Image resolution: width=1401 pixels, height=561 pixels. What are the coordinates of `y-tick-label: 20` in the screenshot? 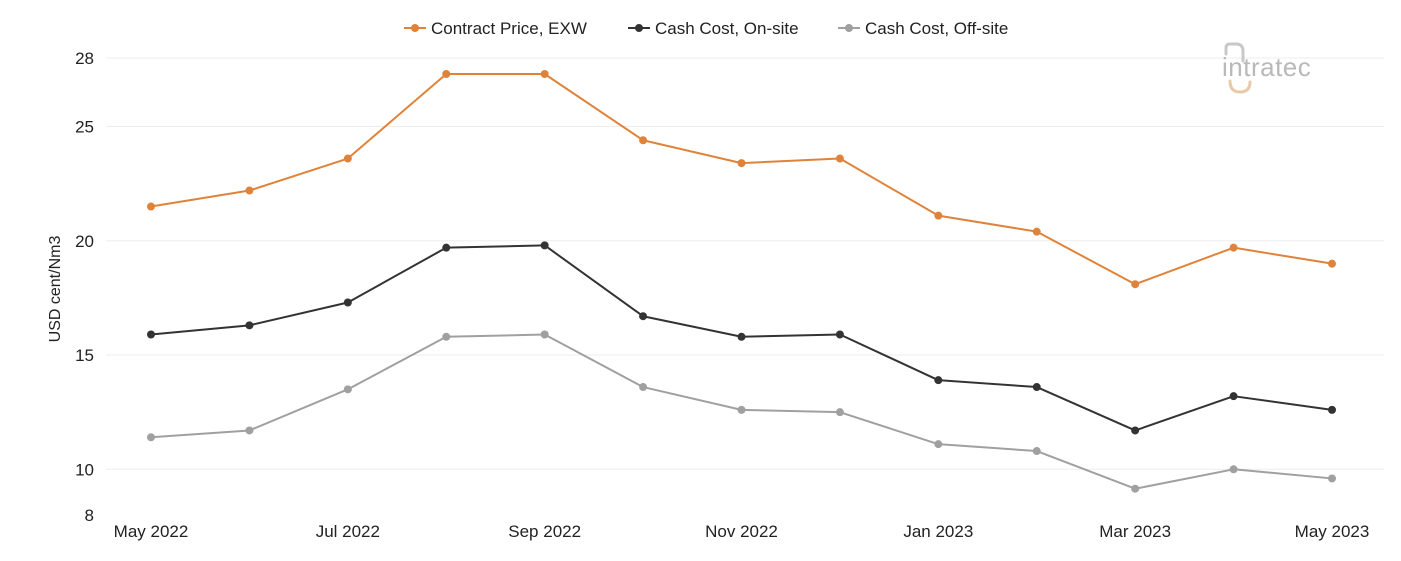 It's located at (84, 241).